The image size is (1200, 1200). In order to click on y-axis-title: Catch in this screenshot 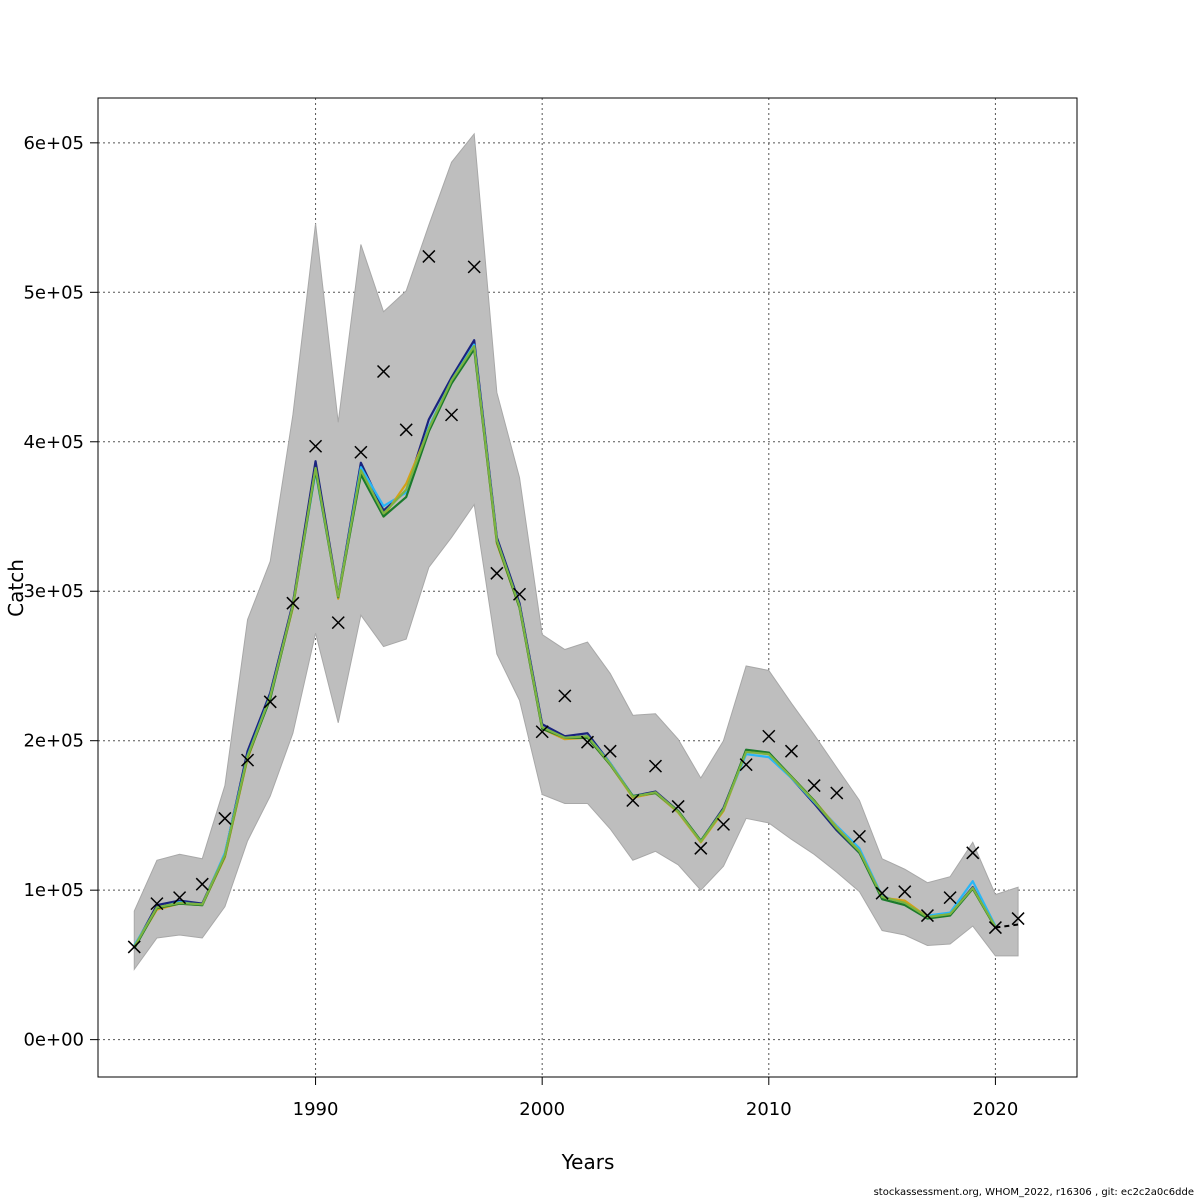, I will do `click(16, 588)`.